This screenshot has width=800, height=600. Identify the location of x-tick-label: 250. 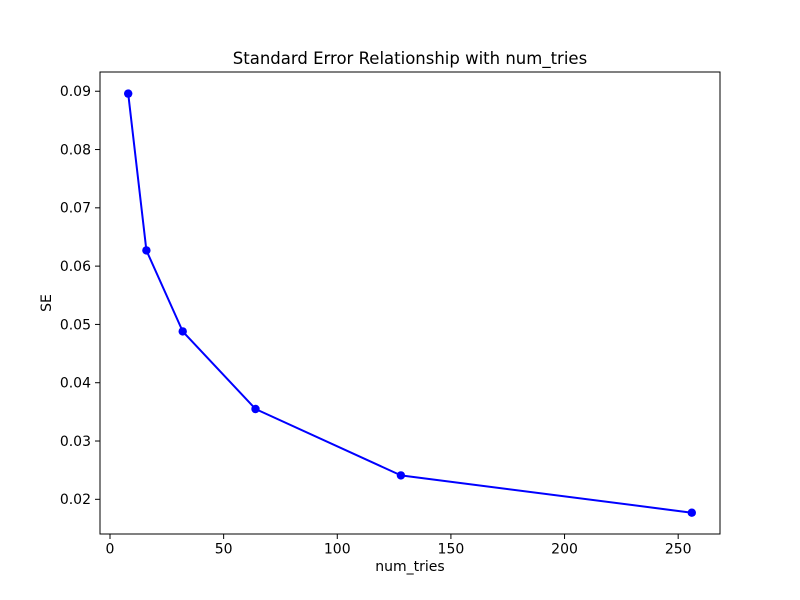
(678, 550).